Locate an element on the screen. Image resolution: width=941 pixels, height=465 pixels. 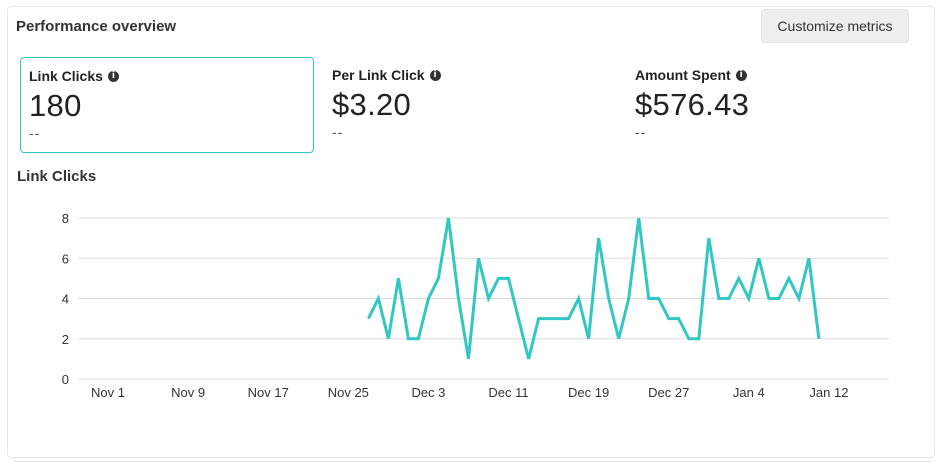
x-tick-label: Nov 1 is located at coordinates (108, 392).